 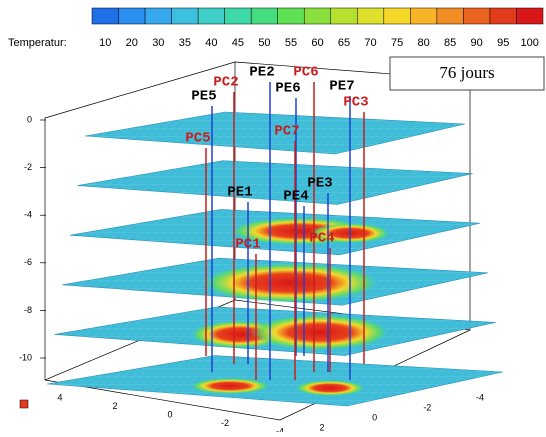 What do you see at coordinates (319, 184) in the screenshot?
I see `well-label: PE3` at bounding box center [319, 184].